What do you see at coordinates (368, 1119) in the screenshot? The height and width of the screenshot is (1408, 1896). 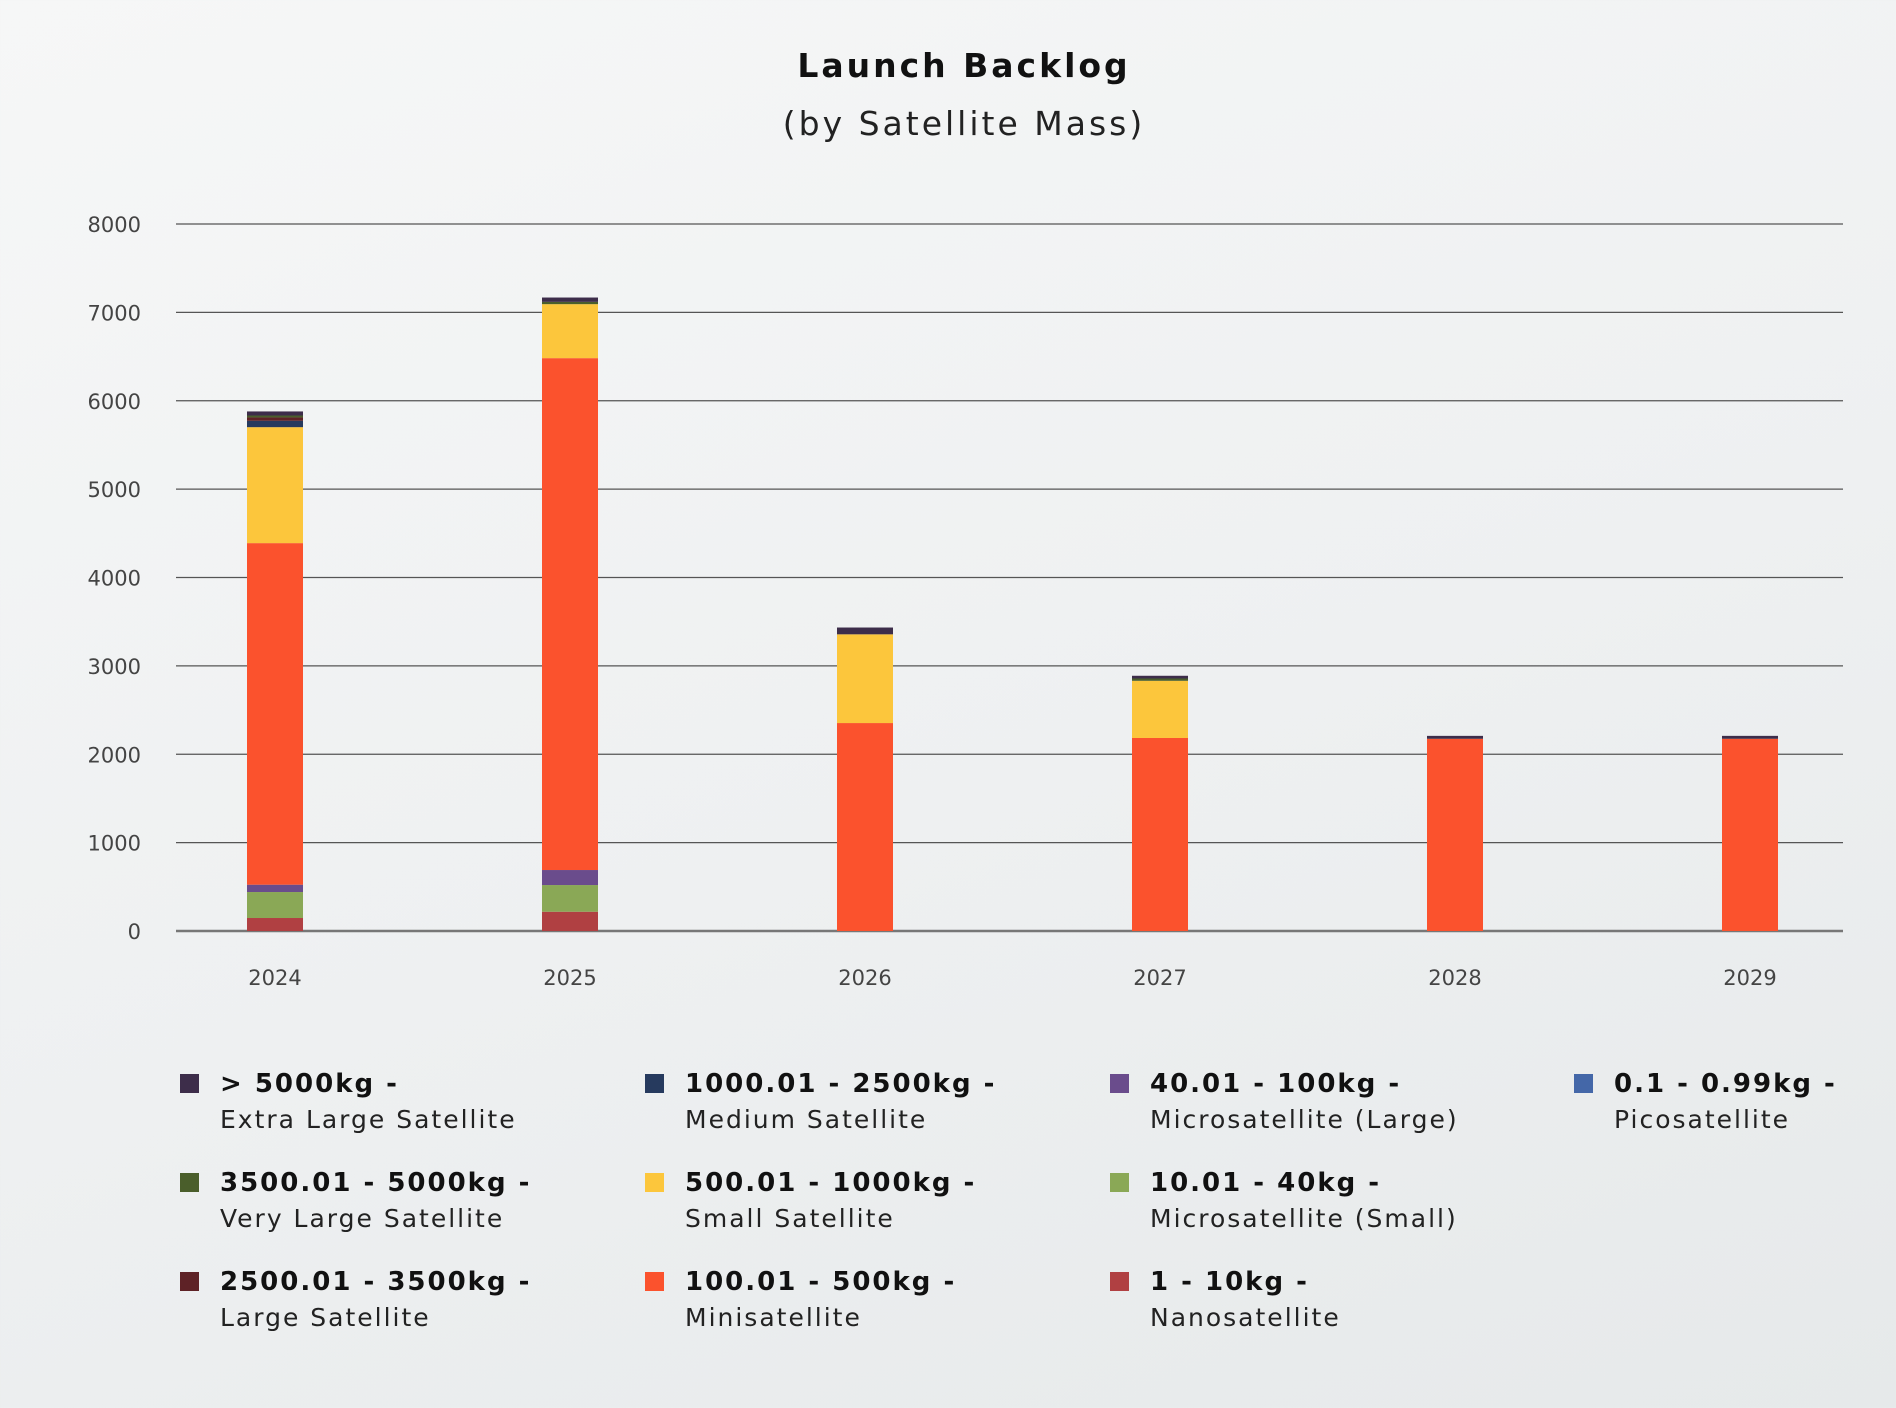 I see `legend-label: Extra Large Satellite` at bounding box center [368, 1119].